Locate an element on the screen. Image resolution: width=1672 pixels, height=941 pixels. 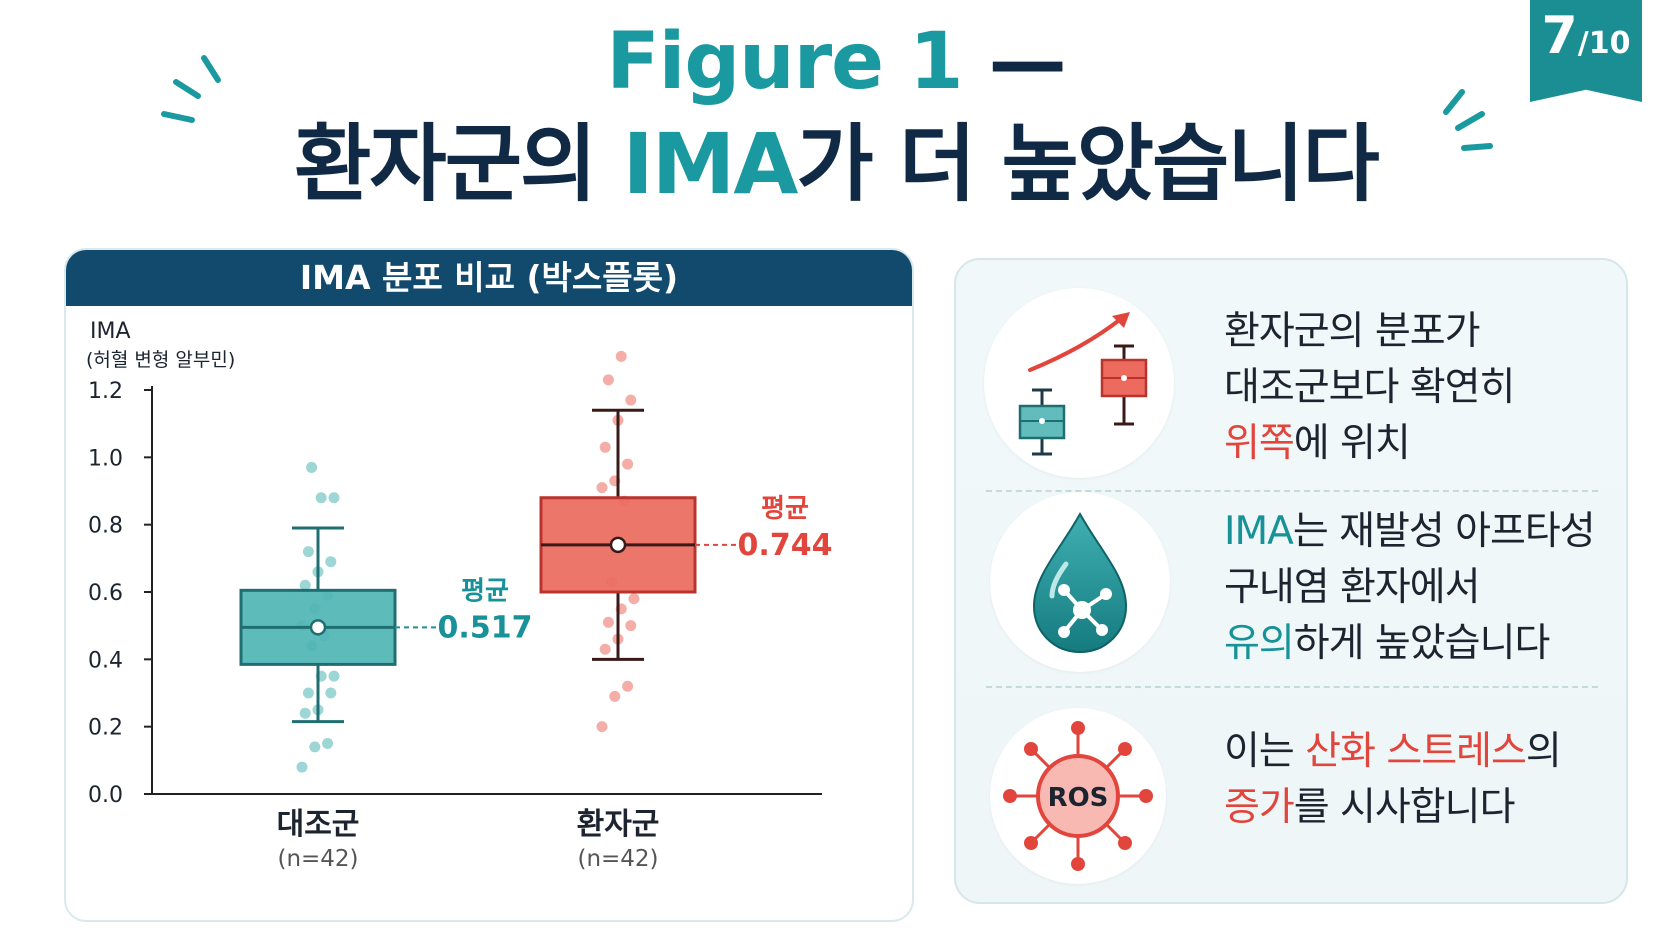
finding-2-line-2: 구내염 환자에서 is located at coordinates (1419, 588).